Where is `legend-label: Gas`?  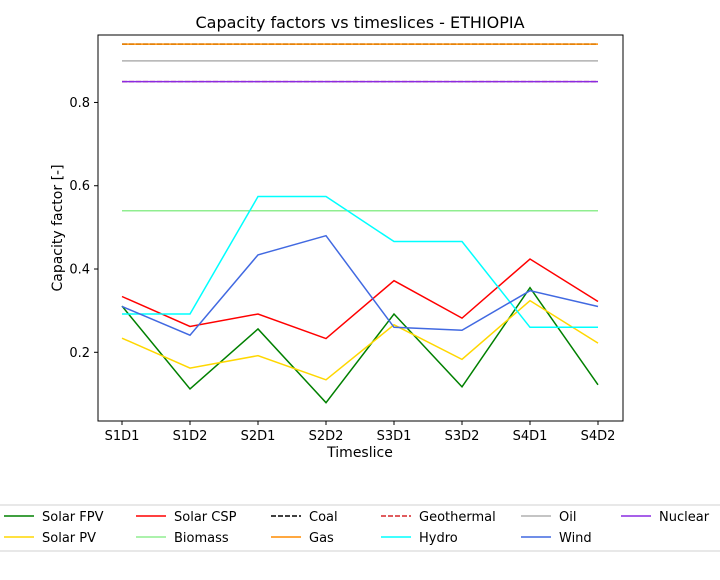 legend-label: Gas is located at coordinates (321, 538).